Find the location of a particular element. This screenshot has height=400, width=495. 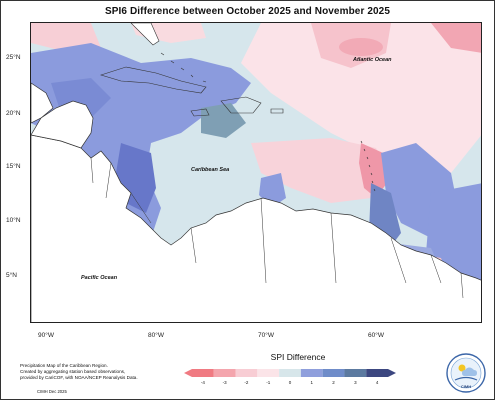

logo-cloud-icon is located at coordinates (469, 371).